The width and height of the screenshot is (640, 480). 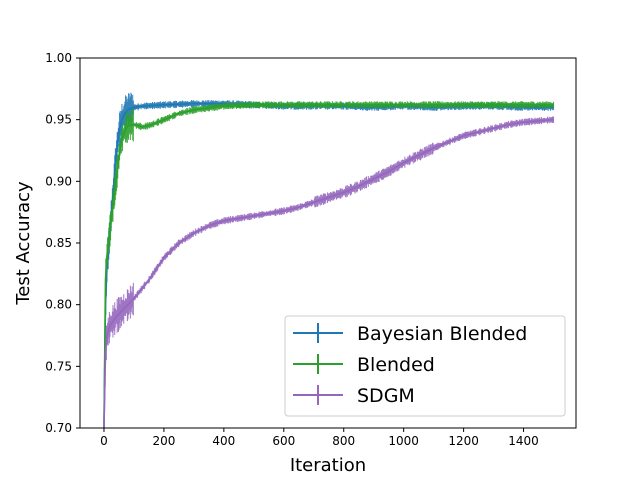 I want to click on x-tick-label: 400, so click(x=223, y=441).